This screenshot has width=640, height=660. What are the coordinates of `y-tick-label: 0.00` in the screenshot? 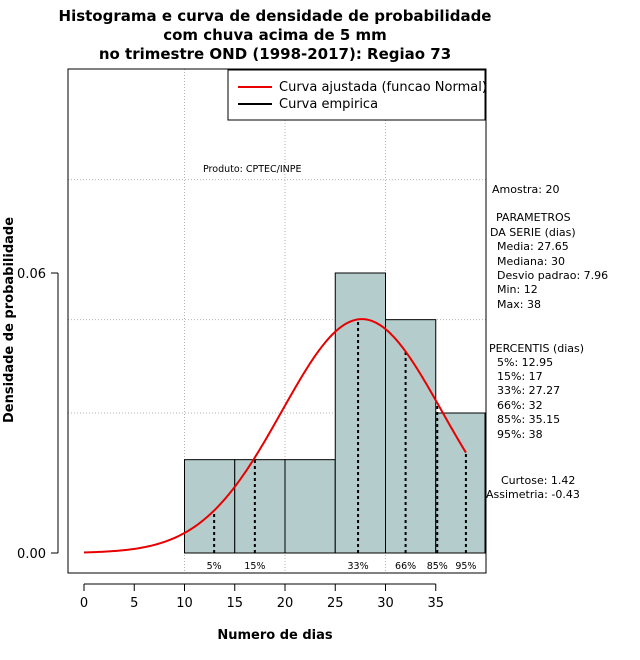 It's located at (31, 554).